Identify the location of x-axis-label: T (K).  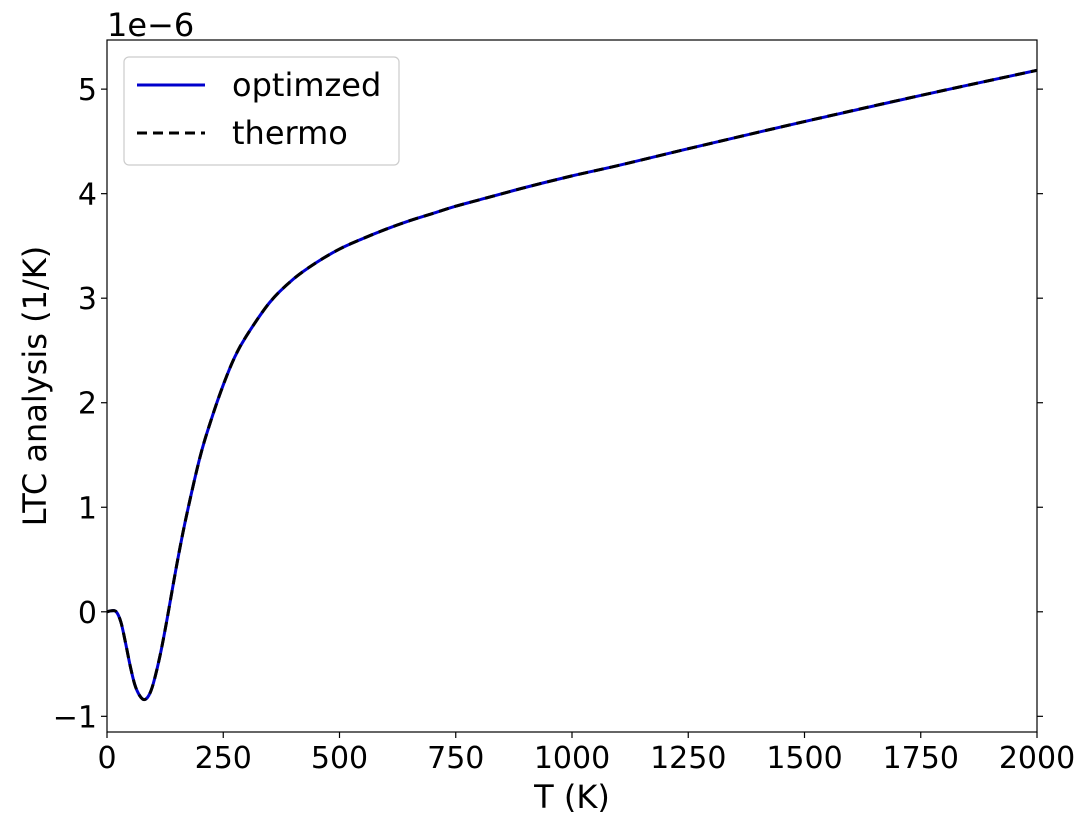
(571, 797).